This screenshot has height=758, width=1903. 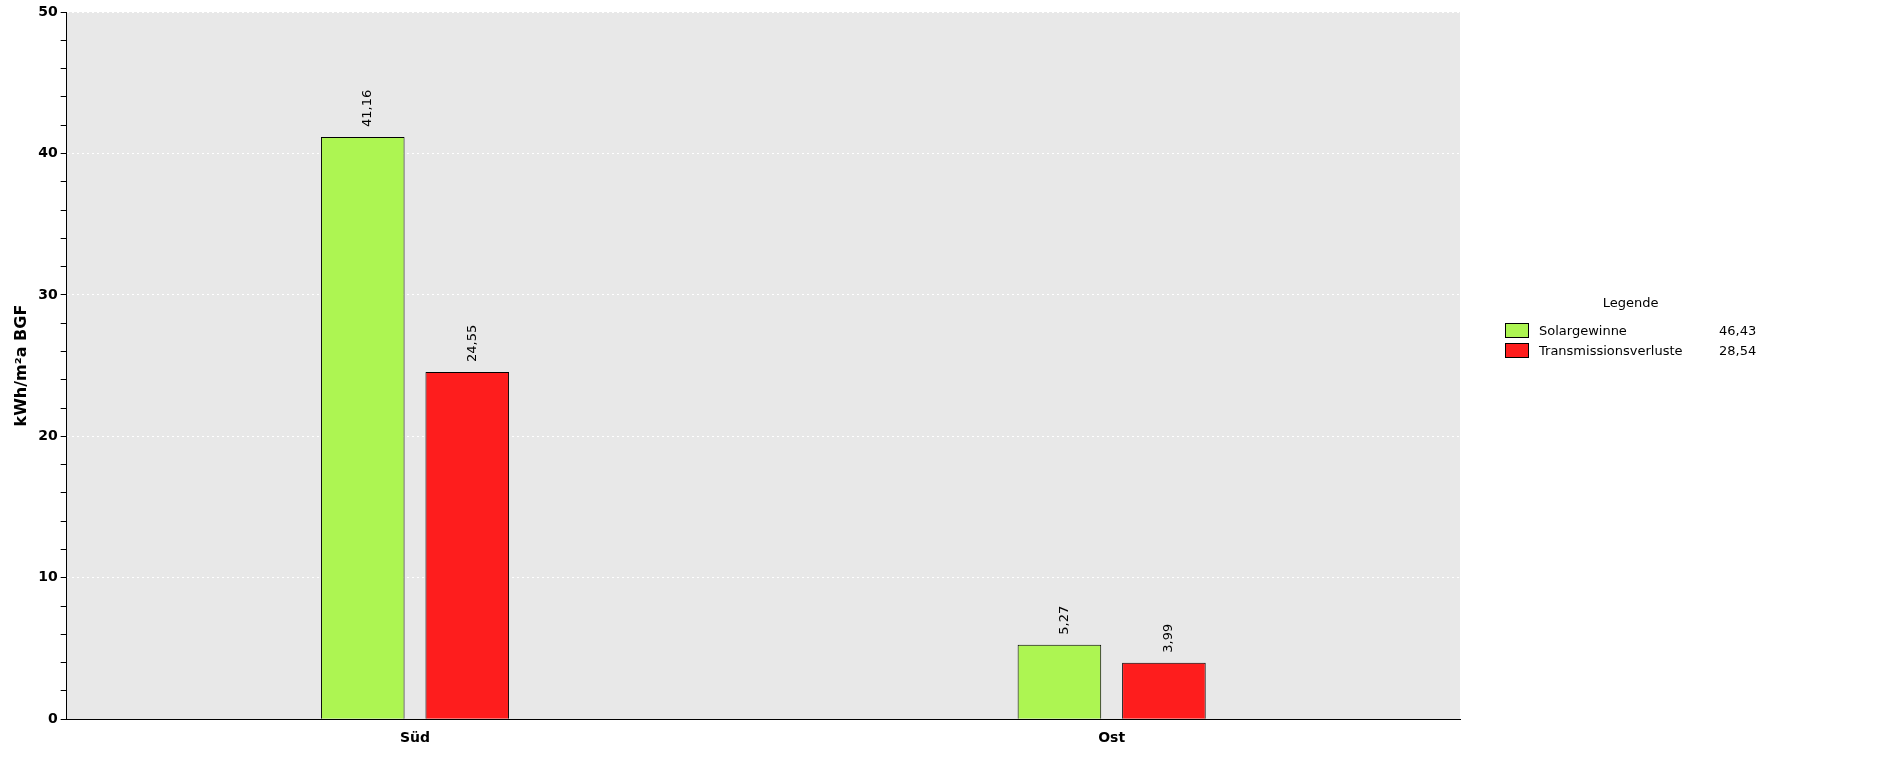 What do you see at coordinates (1738, 350) in the screenshot?
I see `text: 28,54` at bounding box center [1738, 350].